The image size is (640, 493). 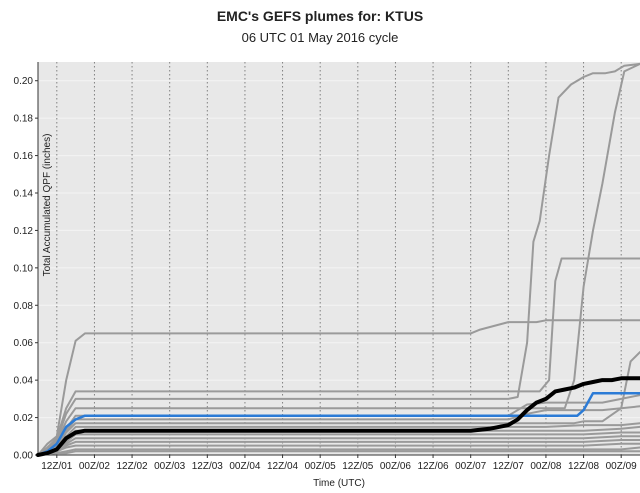 I want to click on member-series-line, so click(x=338, y=453).